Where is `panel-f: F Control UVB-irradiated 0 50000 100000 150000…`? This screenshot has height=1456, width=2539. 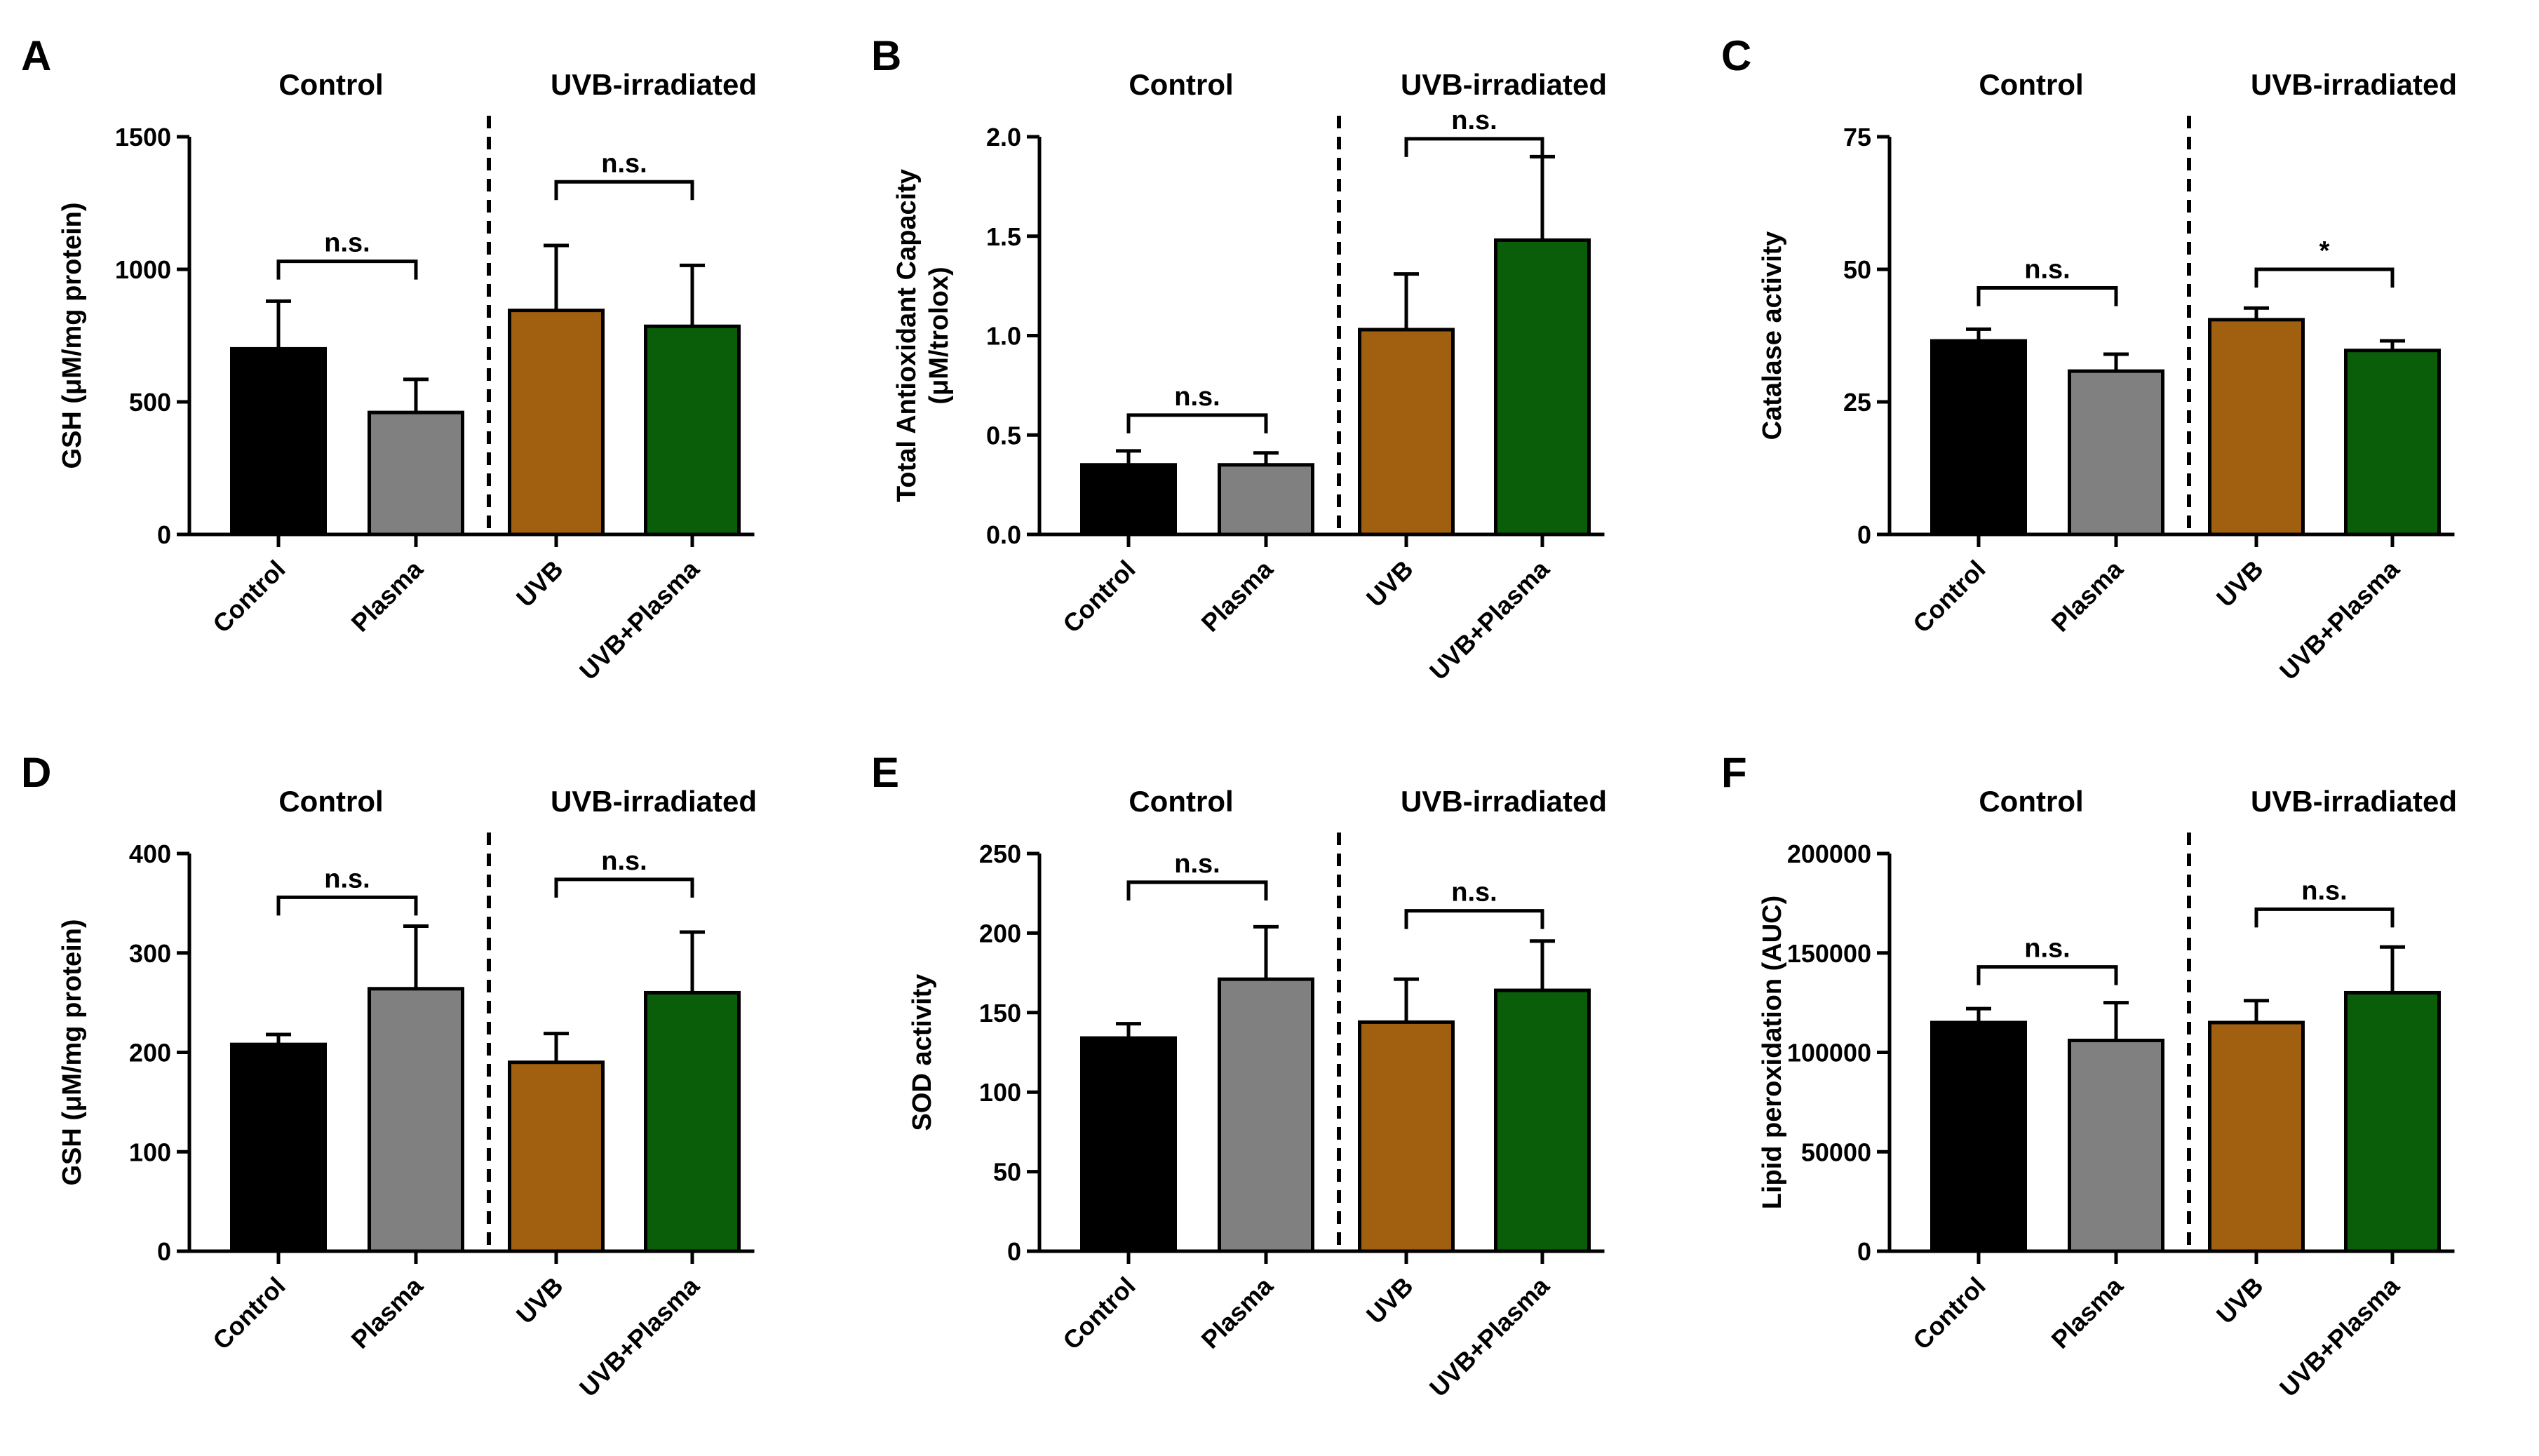 panel-f: F Control UVB-irradiated 0 50000 100000 150000… is located at coordinates (2089, 1075).